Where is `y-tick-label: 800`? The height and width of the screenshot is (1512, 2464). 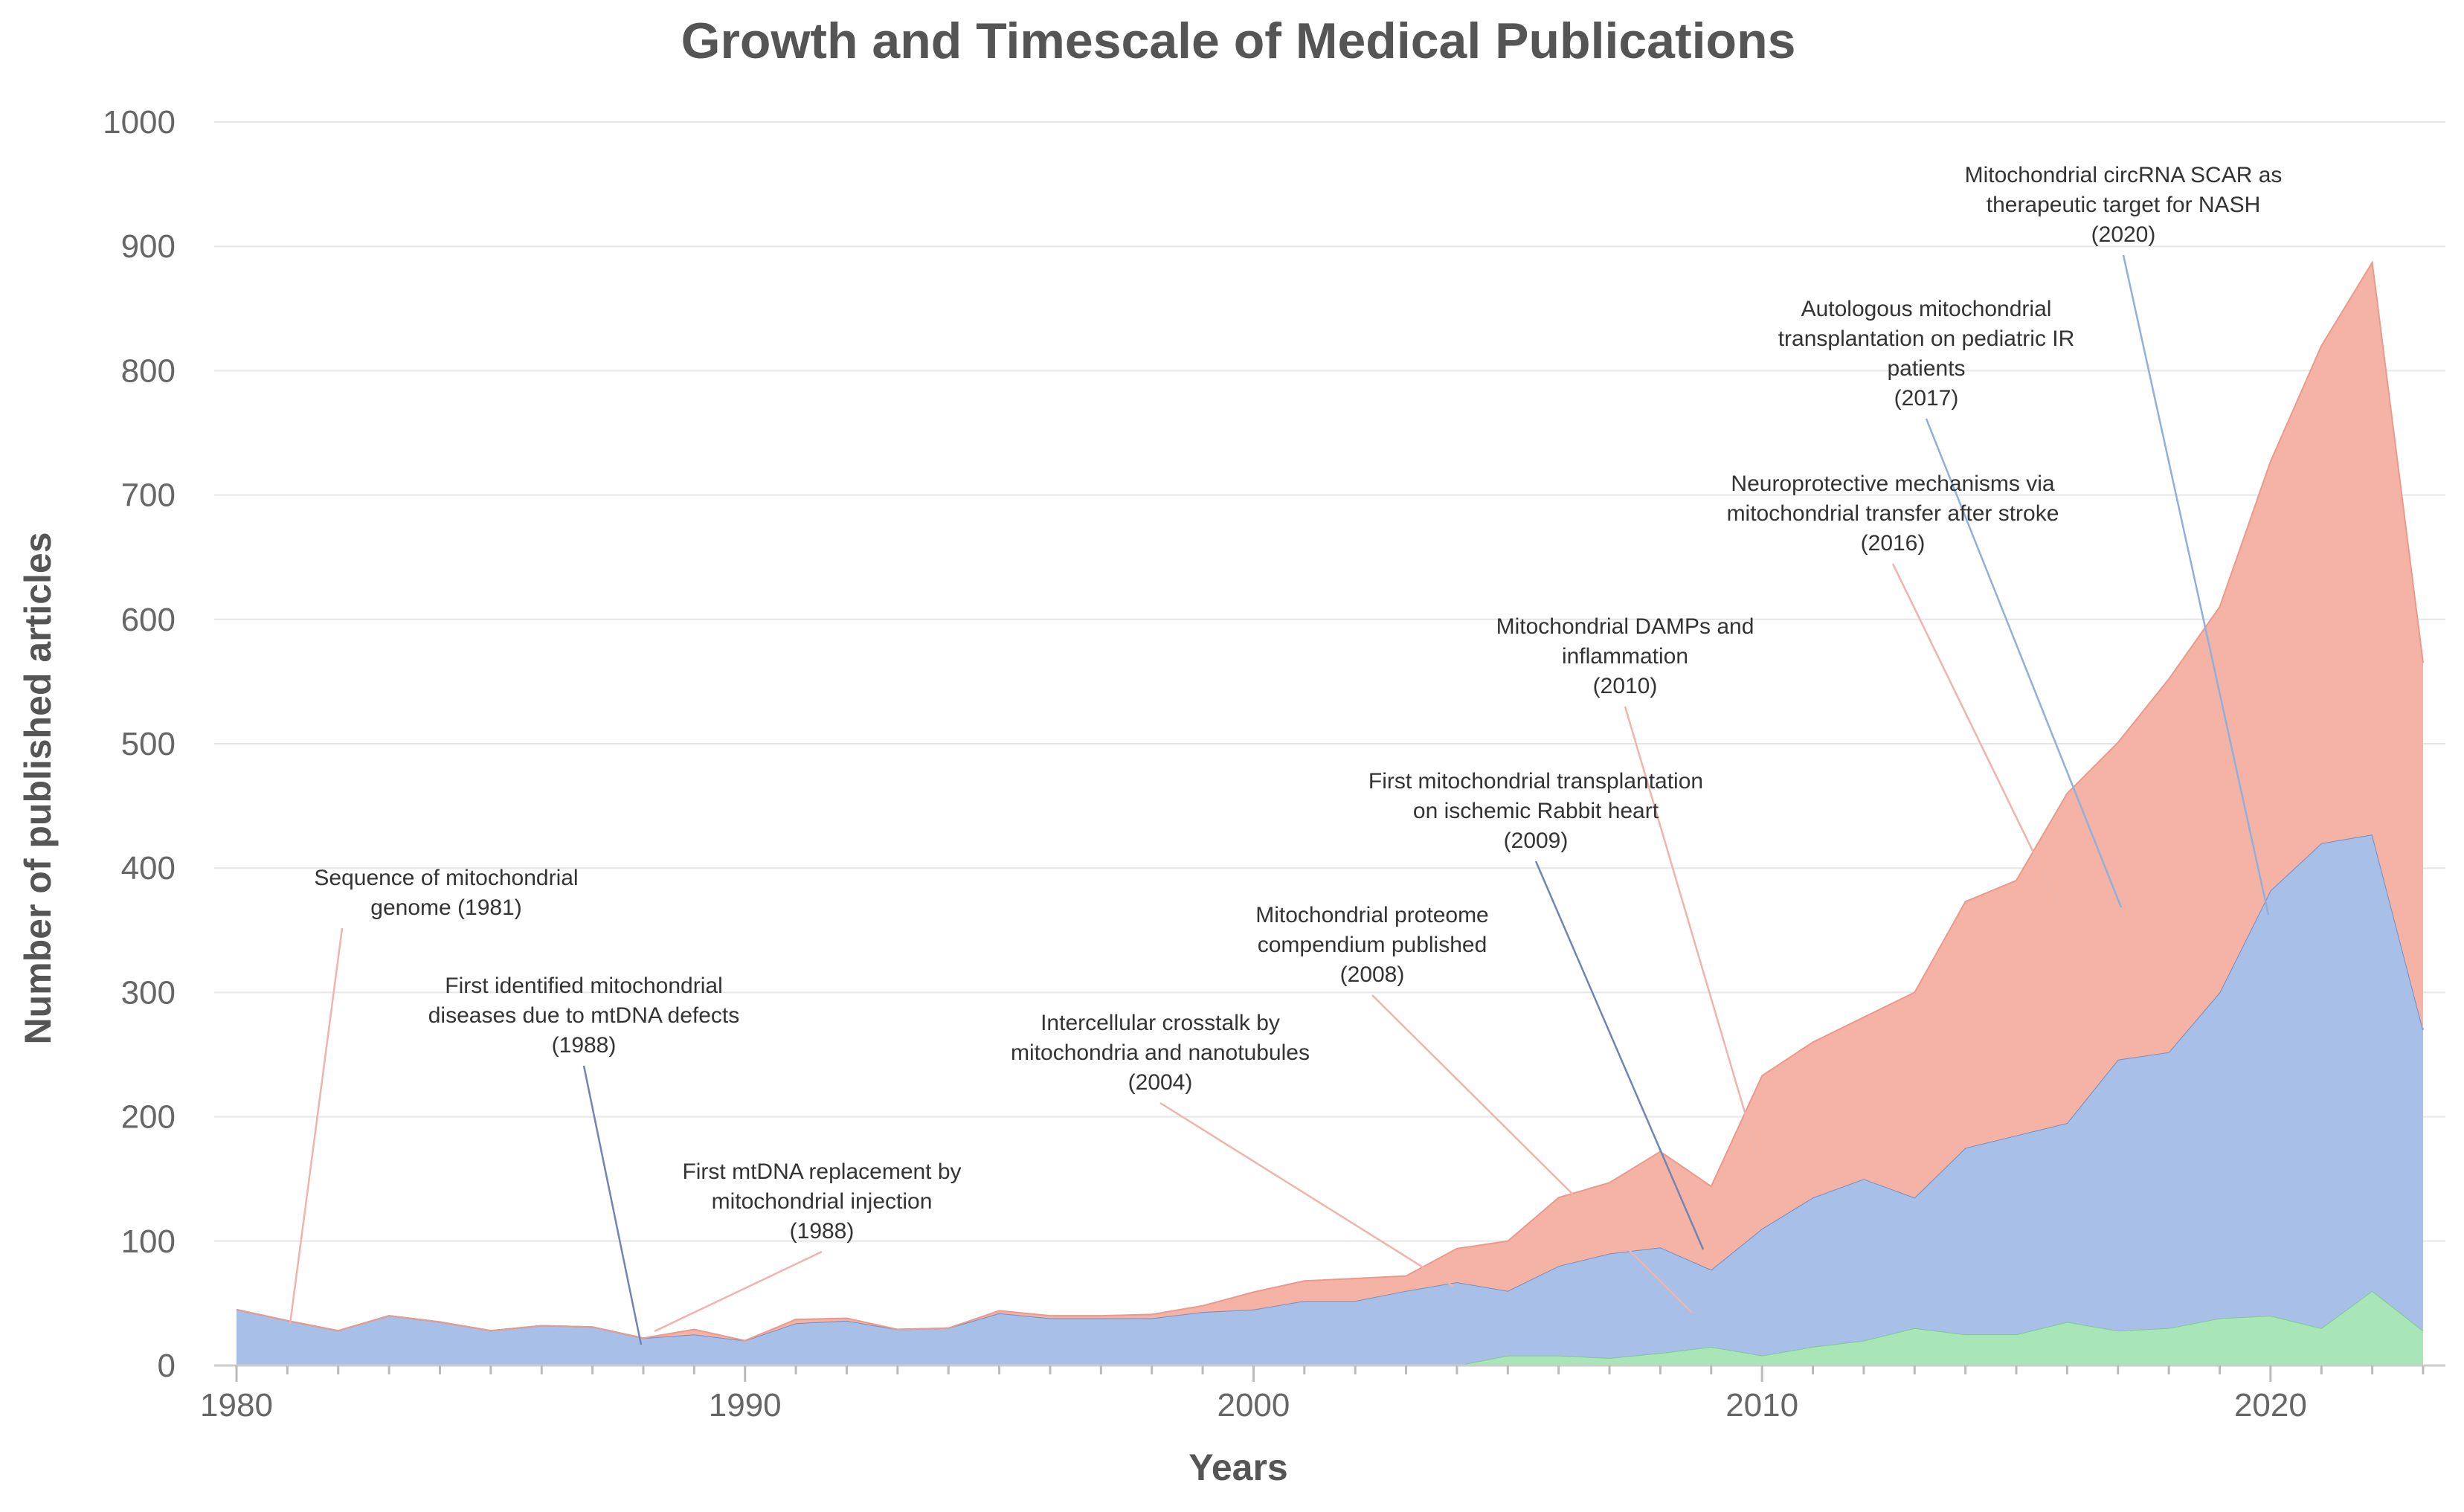
y-tick-label: 800 is located at coordinates (148, 371).